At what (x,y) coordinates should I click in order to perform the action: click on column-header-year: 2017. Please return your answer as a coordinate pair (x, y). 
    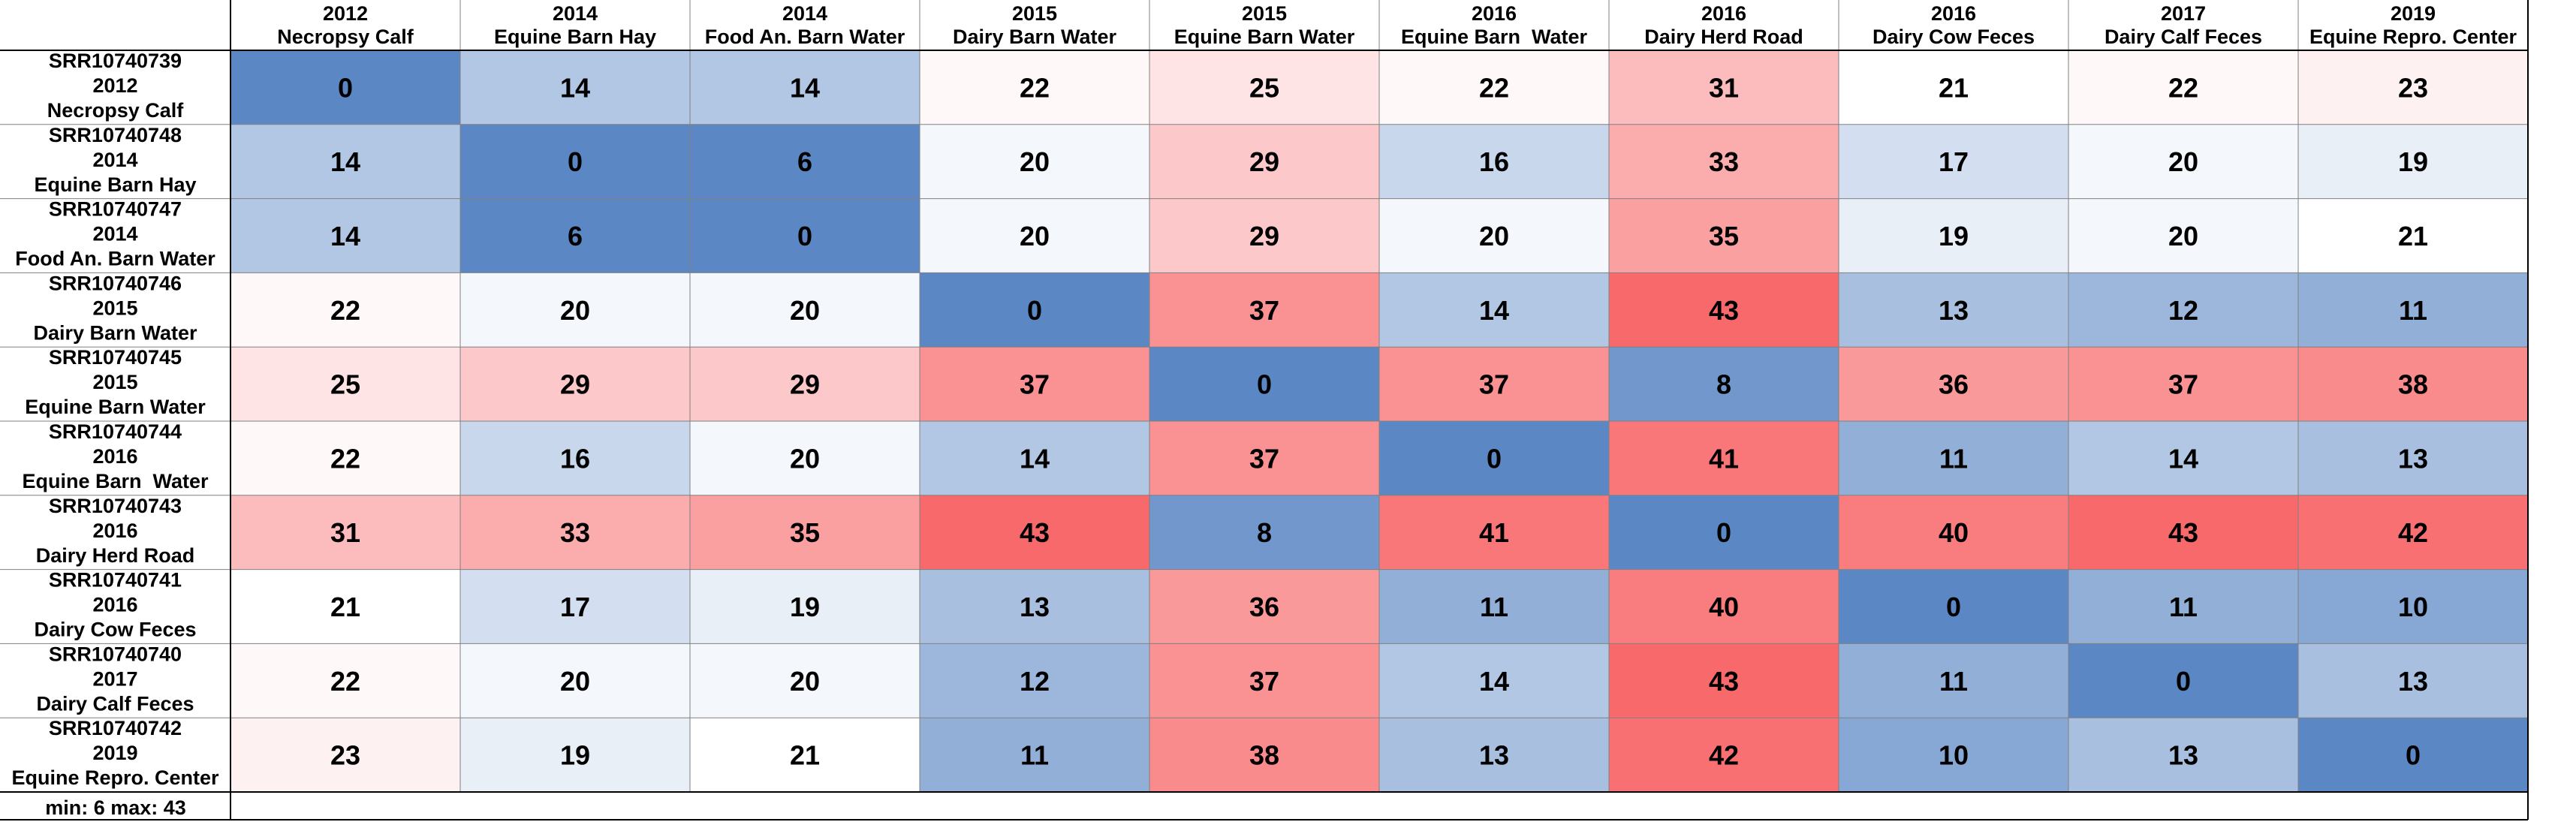
    Looking at the image, I should click on (2183, 13).